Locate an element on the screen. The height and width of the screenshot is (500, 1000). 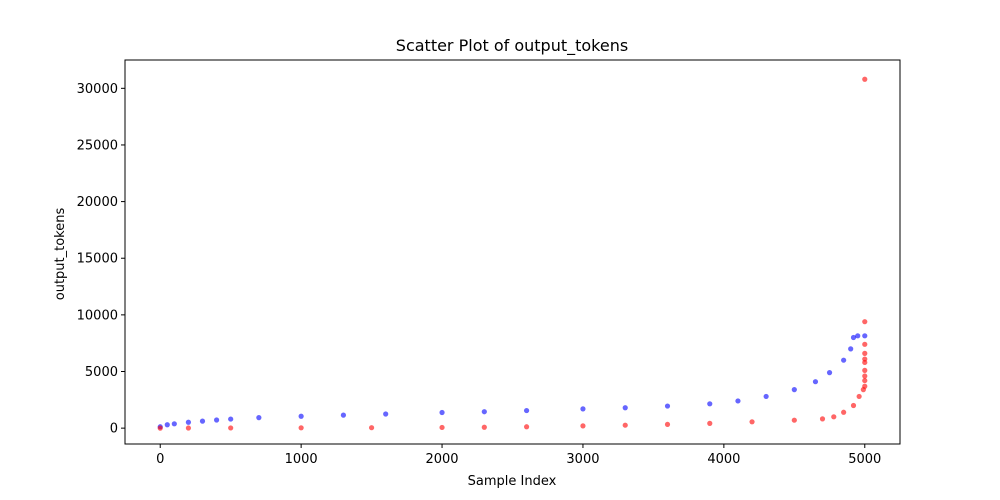
x-tick-label: 2000 is located at coordinates (441, 459).